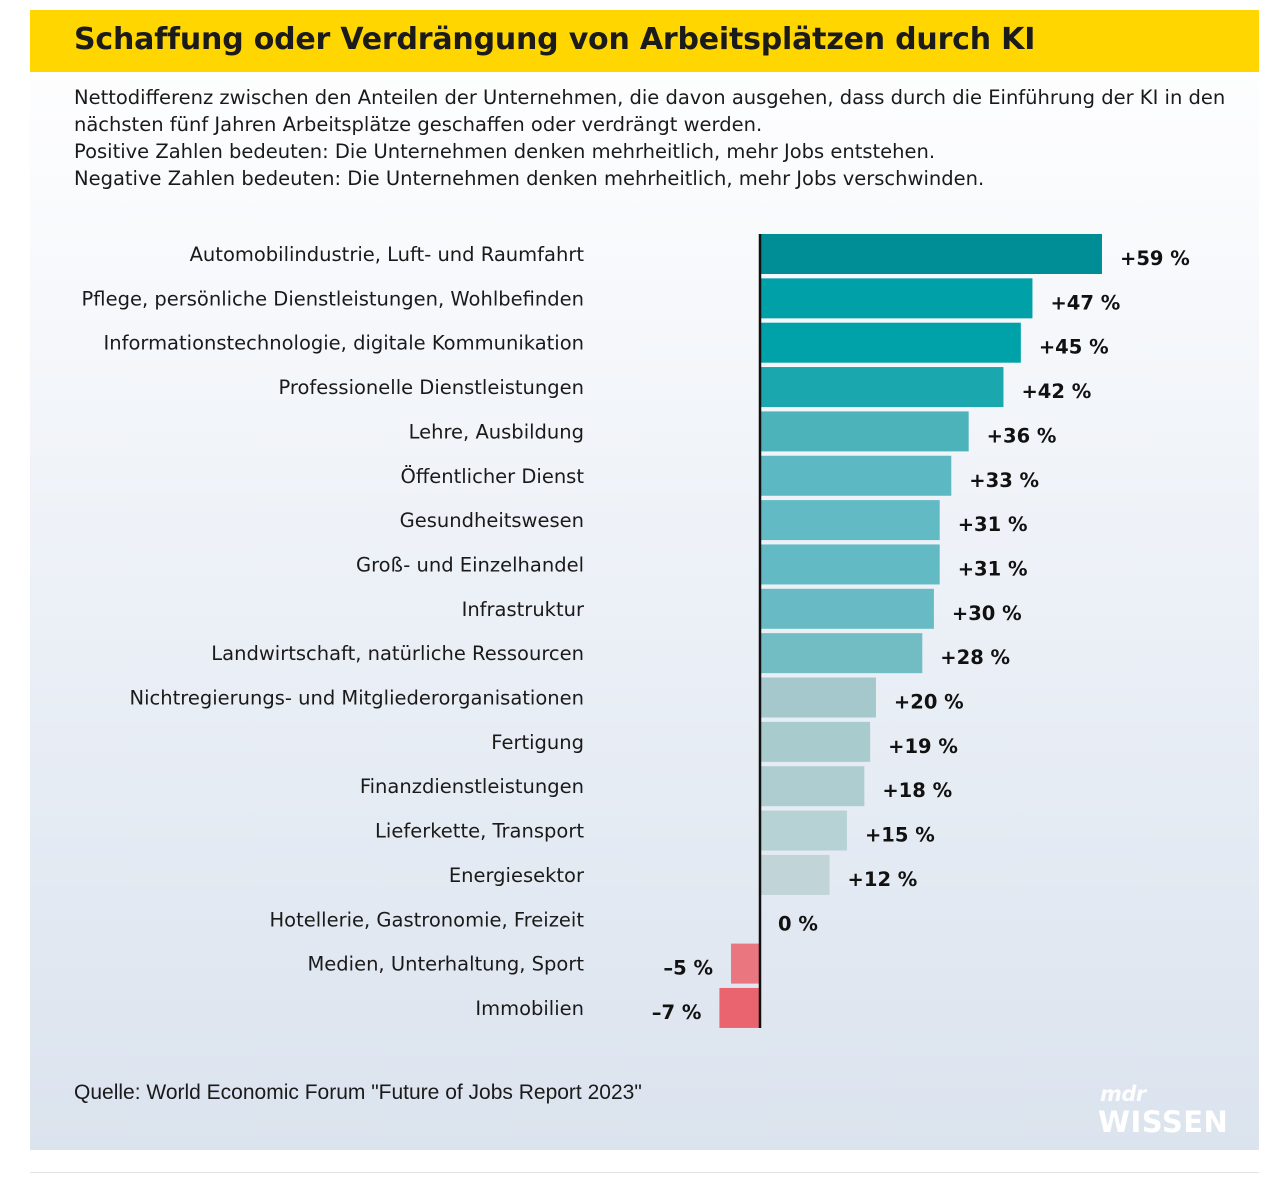  I want to click on mdr-wissen-logo: mdr WISSEN, so click(1163, 1112).